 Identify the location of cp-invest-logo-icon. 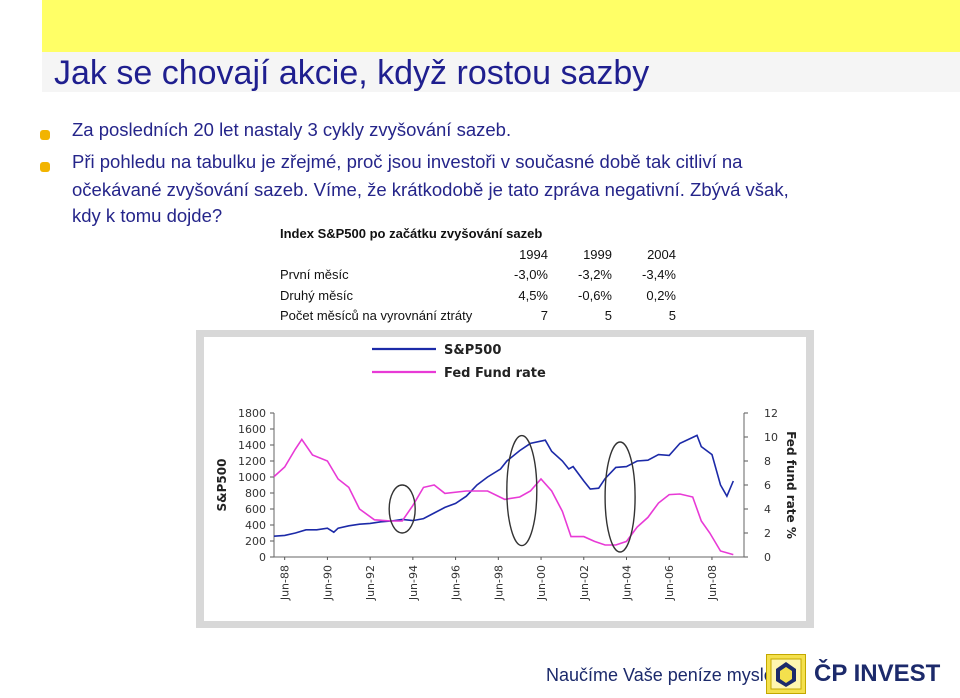
(786, 674).